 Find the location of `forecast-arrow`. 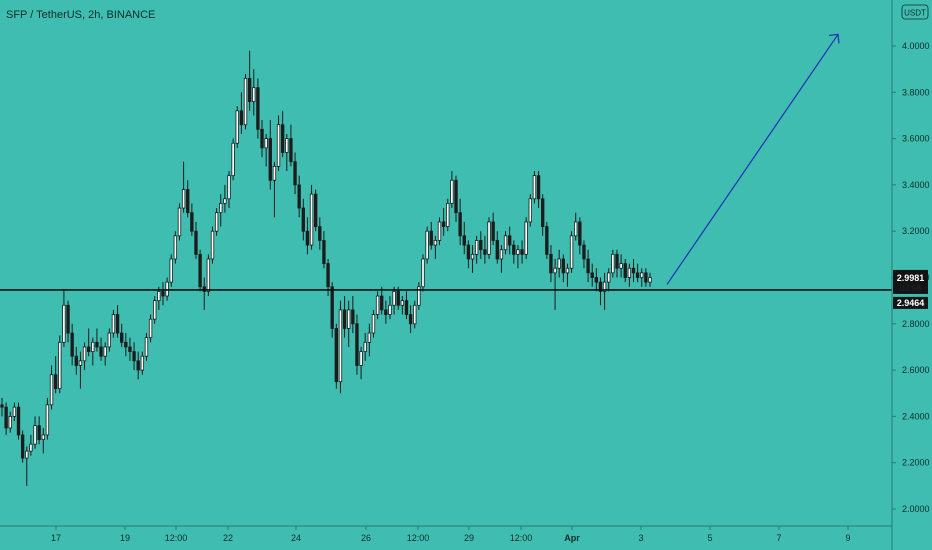

forecast-arrow is located at coordinates (752, 159).